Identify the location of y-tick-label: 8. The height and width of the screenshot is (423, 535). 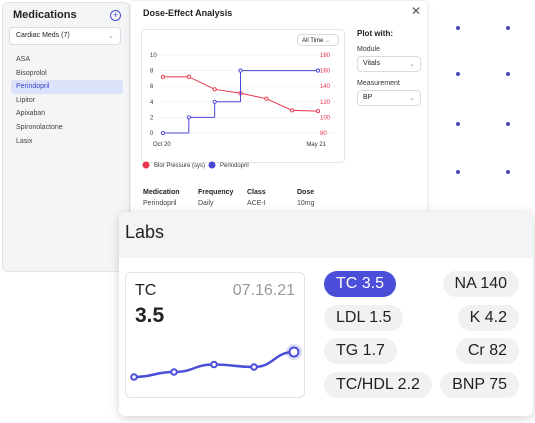
(152, 72).